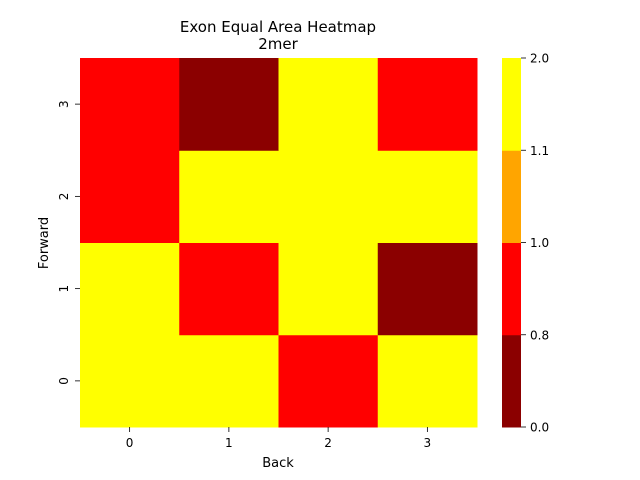 The image size is (640, 480). What do you see at coordinates (539, 335) in the screenshot?
I see `colorbar-tick-label: 0.8` at bounding box center [539, 335].